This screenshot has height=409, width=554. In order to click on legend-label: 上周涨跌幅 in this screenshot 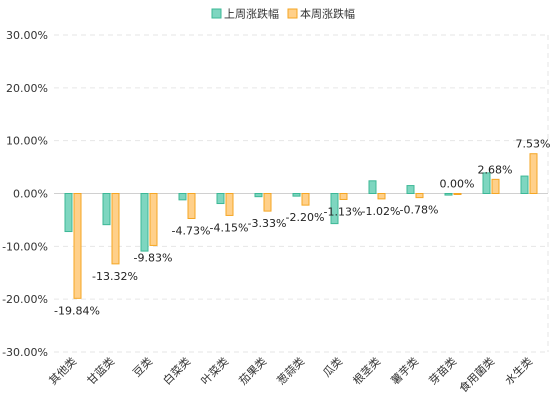, I will do `click(251, 14)`.